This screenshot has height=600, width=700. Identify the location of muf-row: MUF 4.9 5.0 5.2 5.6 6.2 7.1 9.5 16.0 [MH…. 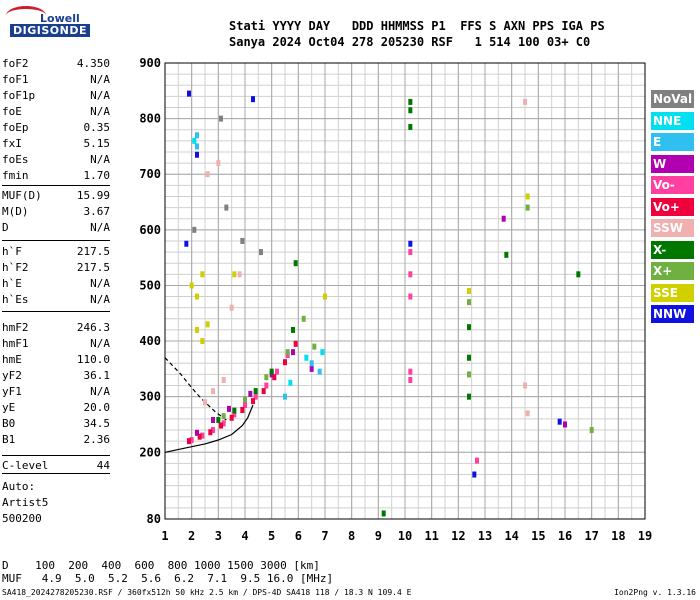
(168, 578).